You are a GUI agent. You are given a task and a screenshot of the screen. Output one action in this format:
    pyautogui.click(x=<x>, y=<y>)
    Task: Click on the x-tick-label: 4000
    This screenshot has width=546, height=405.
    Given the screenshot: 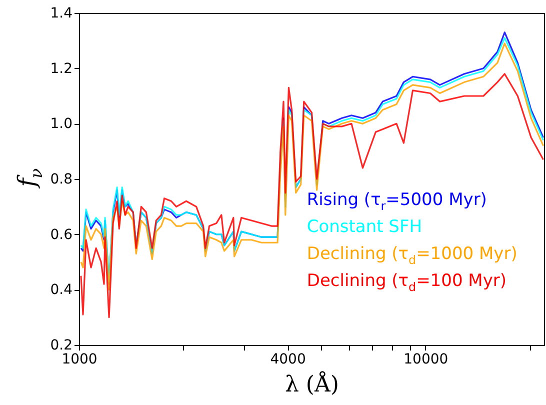 What is the action you would take?
    pyautogui.click(x=288, y=360)
    